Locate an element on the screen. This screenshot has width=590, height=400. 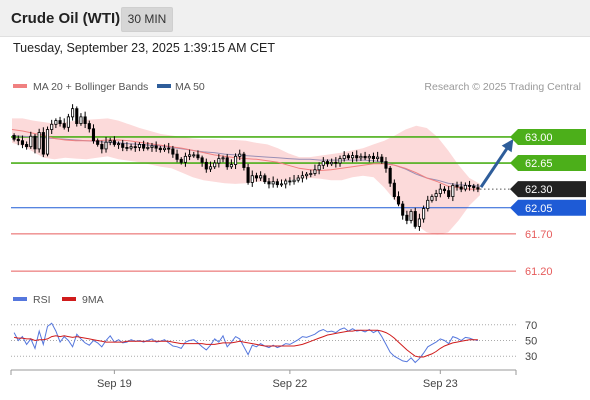
x-tick-label: Sep 22 is located at coordinates (289, 384).